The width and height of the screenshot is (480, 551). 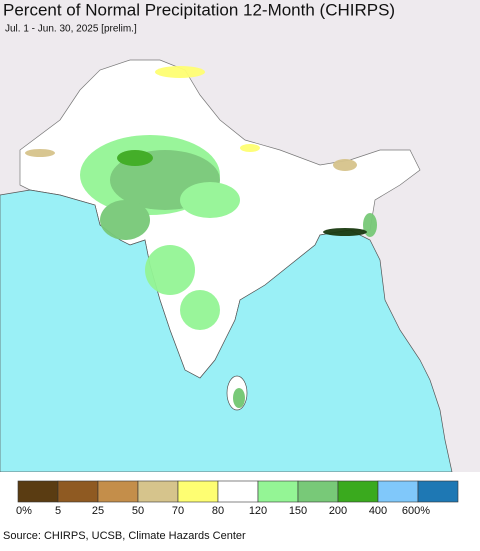 I want to click on legend-label: 0%, so click(x=24, y=511).